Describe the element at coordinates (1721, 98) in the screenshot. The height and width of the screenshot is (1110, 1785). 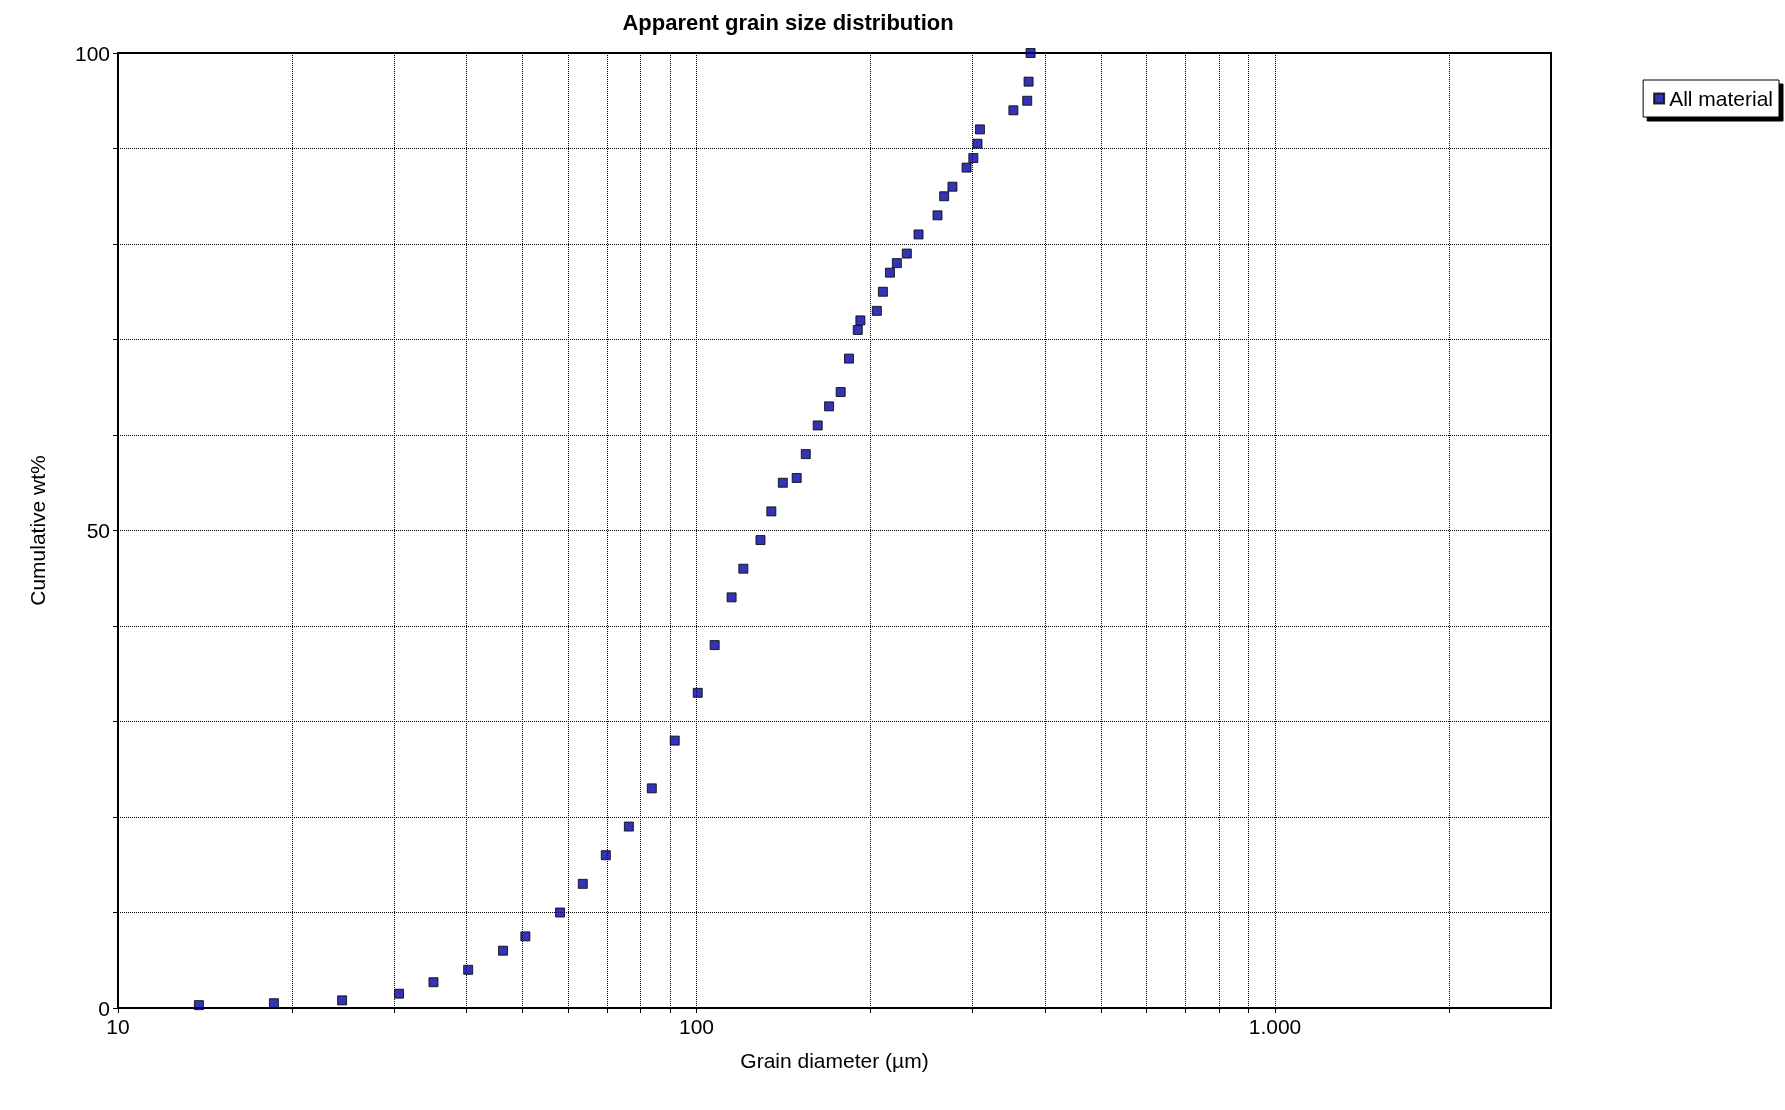
I see `legend-label: All material` at that location.